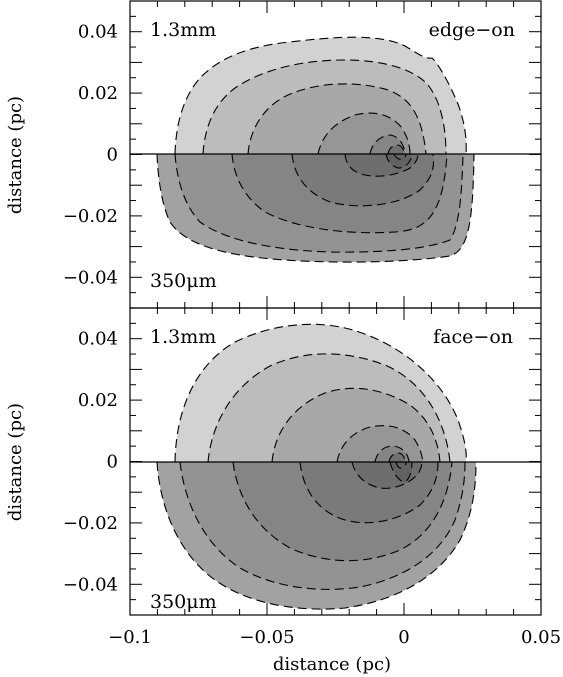  What do you see at coordinates (183, 602) in the screenshot?
I see `bottom-label-350um: 350μm` at bounding box center [183, 602].